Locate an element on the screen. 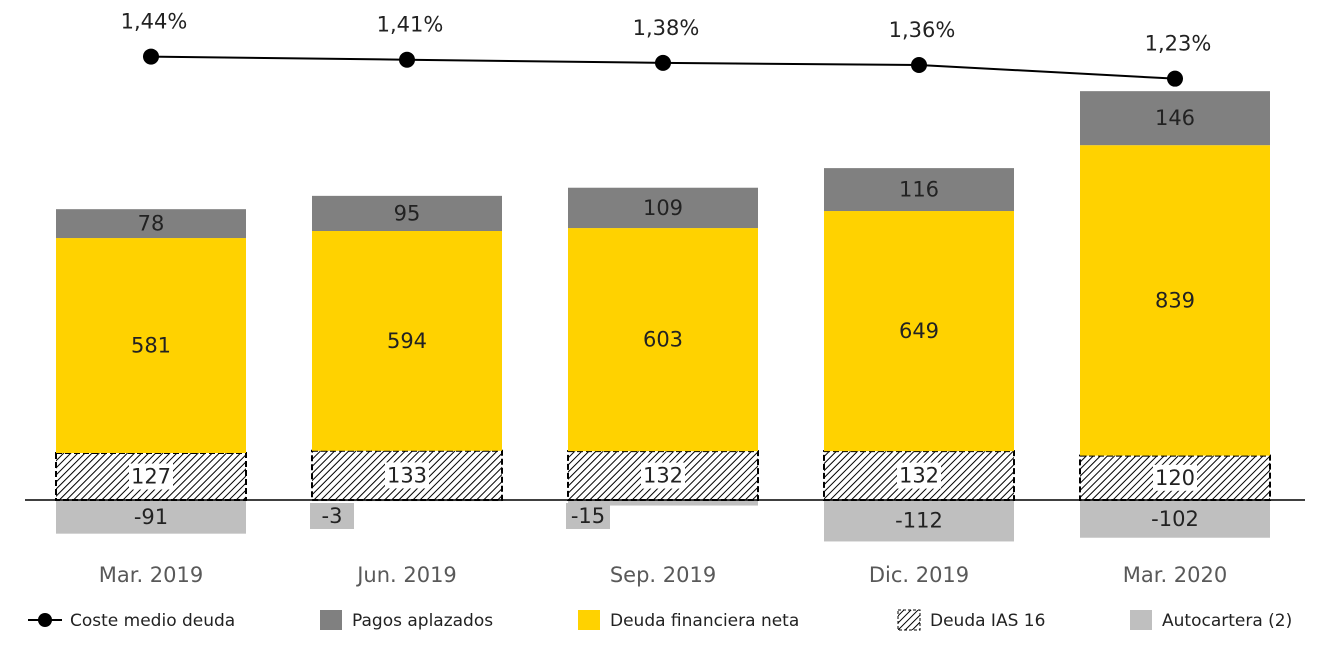  data-label: 127 is located at coordinates (151, 477).